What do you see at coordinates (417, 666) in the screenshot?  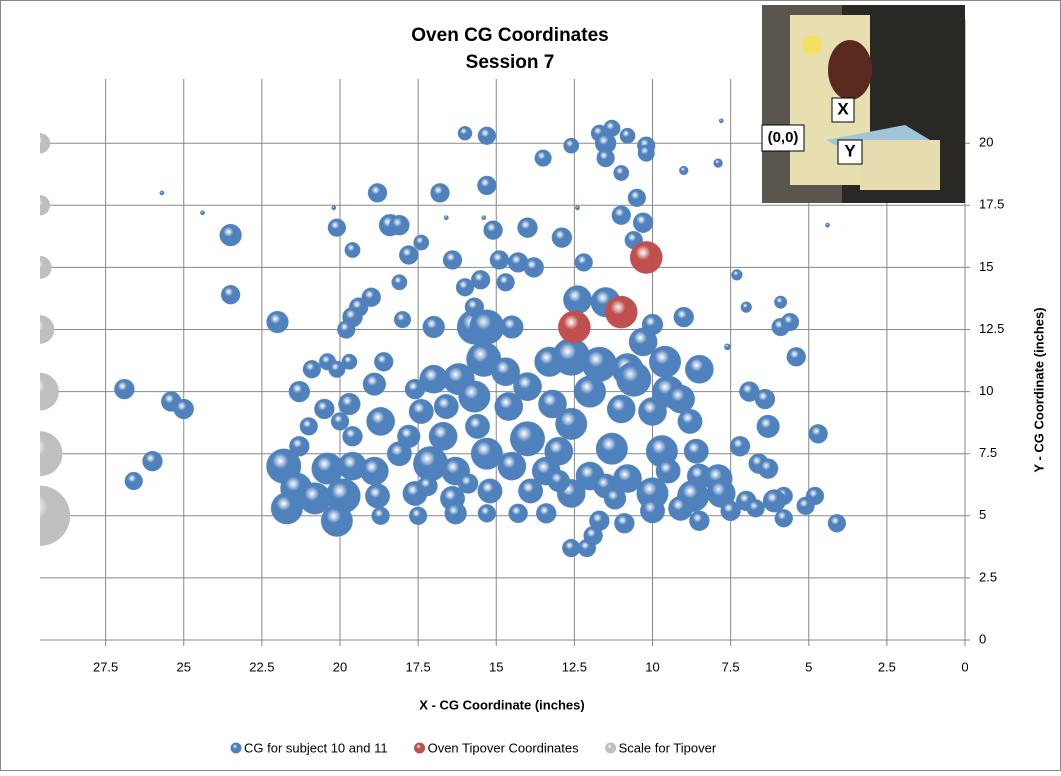 I see `x-tick-label: 17.5` at bounding box center [417, 666].